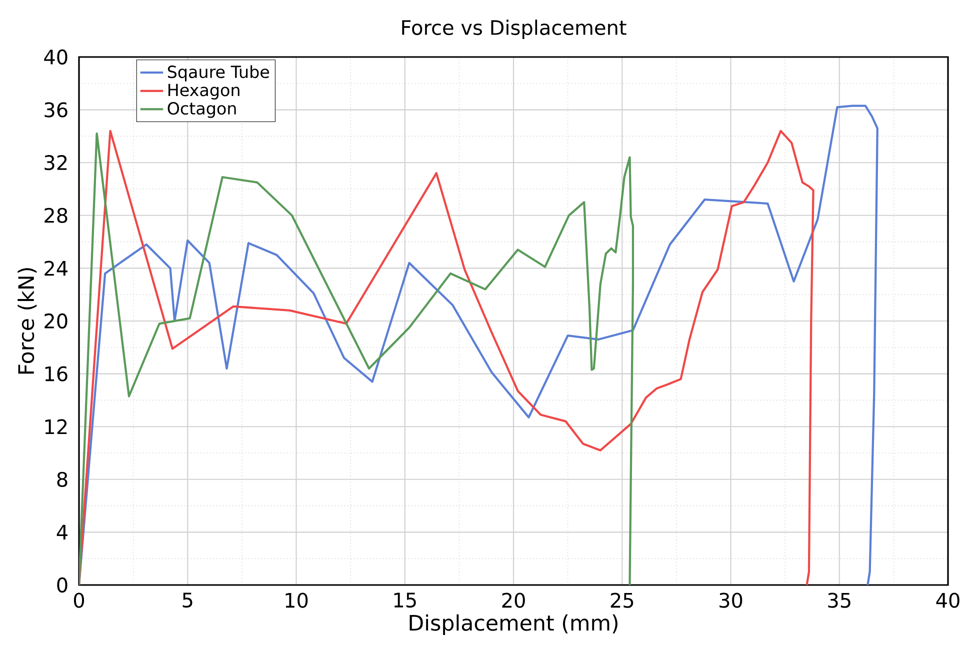  Describe the element at coordinates (839, 600) in the screenshot. I see `x-tick-label: 35` at that location.